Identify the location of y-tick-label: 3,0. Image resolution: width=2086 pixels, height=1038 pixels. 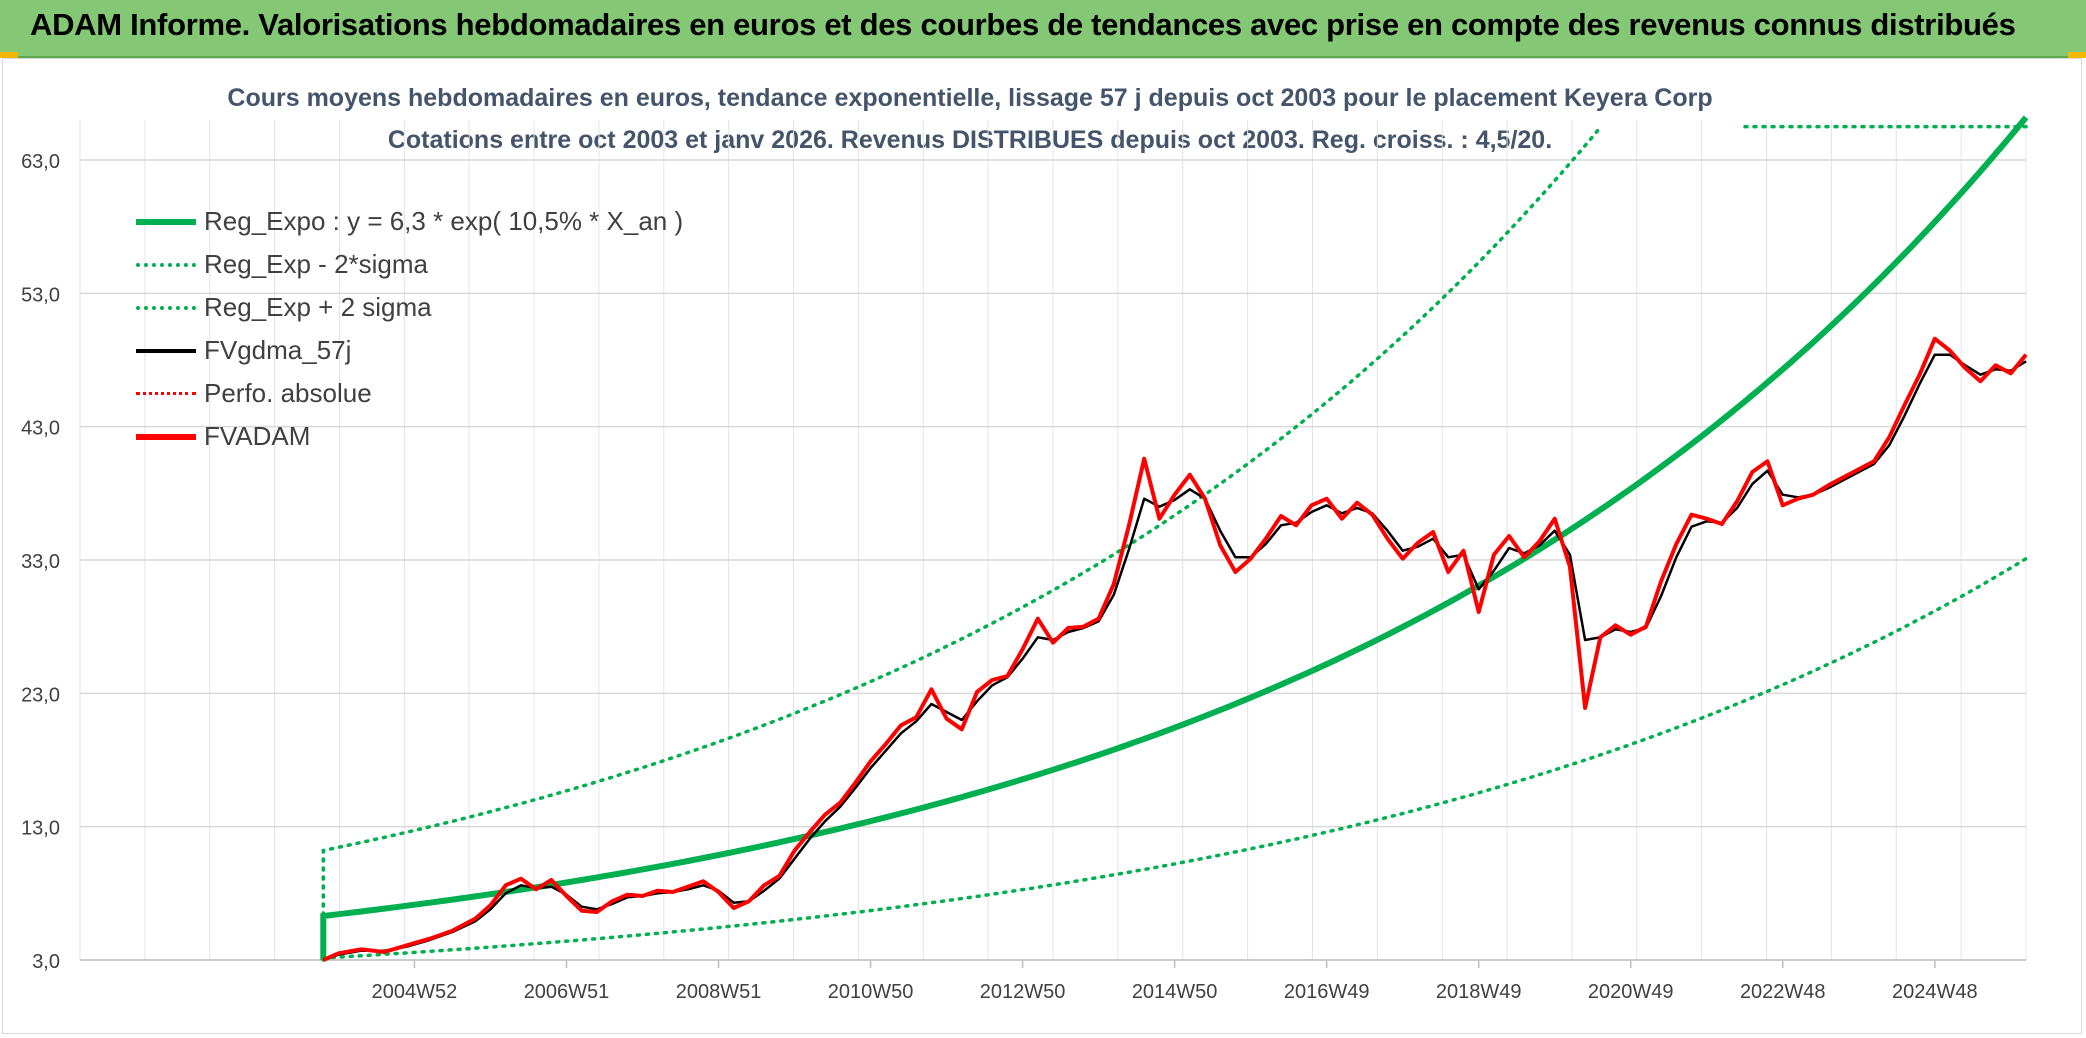
(46, 962).